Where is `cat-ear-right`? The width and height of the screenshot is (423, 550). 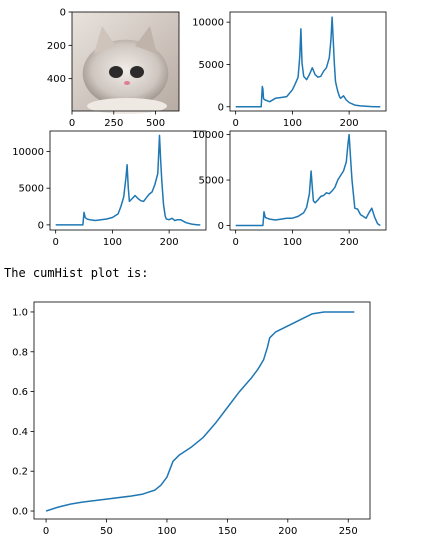
cat-ear-right is located at coordinates (146, 40).